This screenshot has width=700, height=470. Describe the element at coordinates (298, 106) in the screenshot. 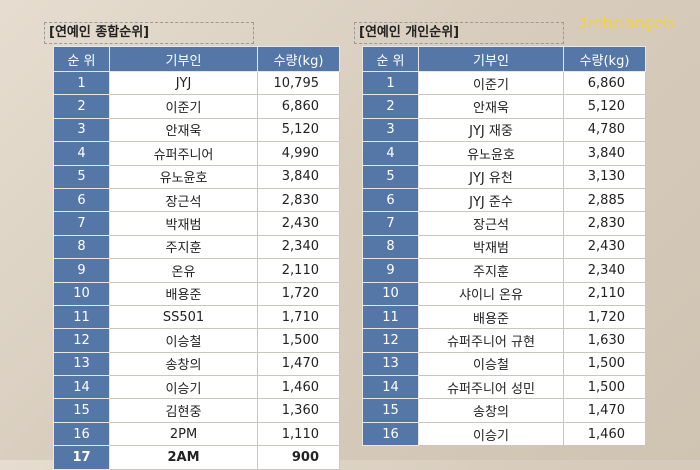

I see `amount-cell: 6,860` at that location.